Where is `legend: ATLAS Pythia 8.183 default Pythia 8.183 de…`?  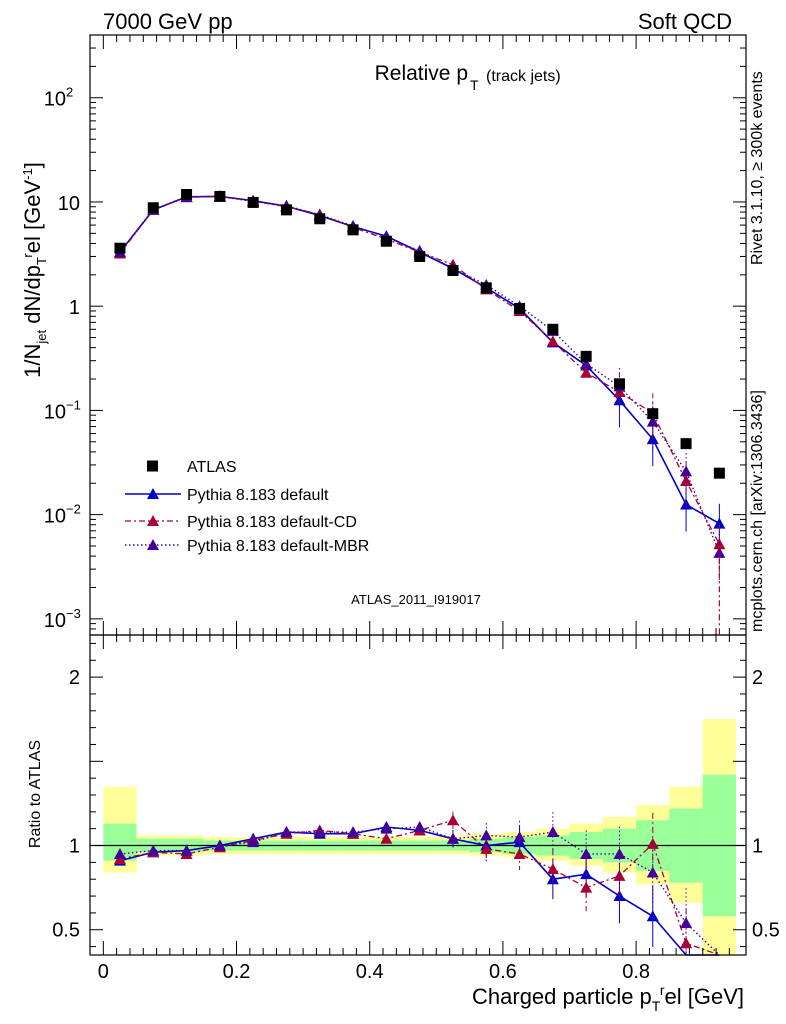 legend: ATLAS Pythia 8.183 default Pythia 8.183 de… is located at coordinates (247, 507).